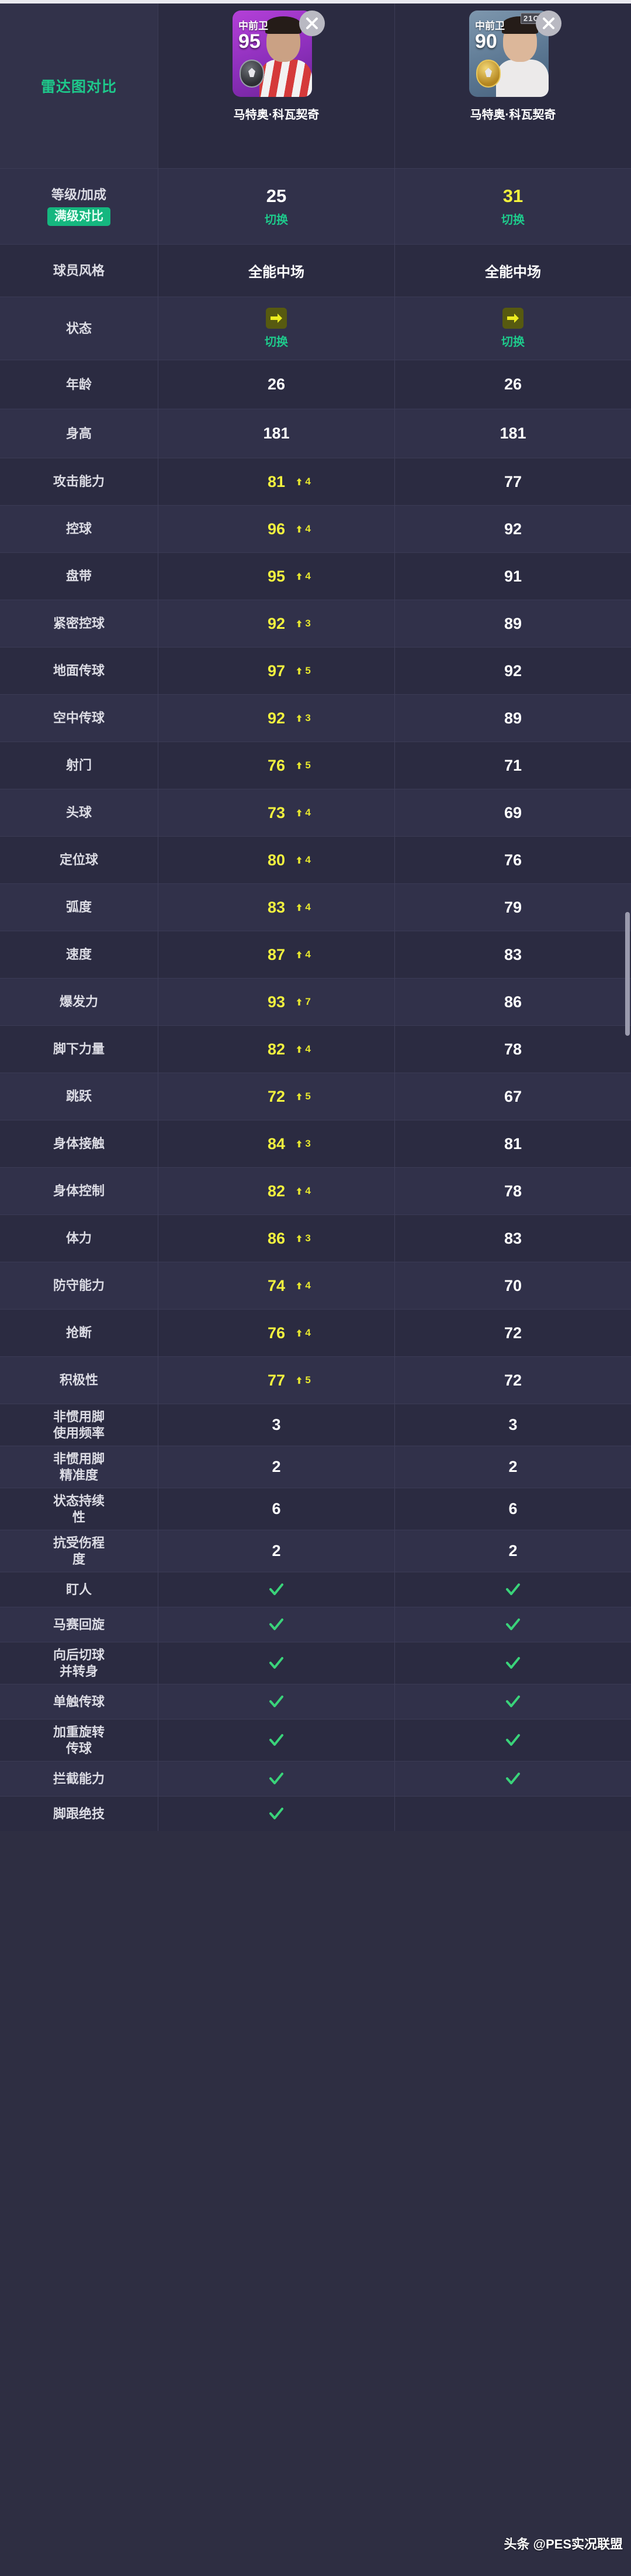 The height and width of the screenshot is (2576, 631). I want to click on stat-number-right: 89, so click(513, 718).